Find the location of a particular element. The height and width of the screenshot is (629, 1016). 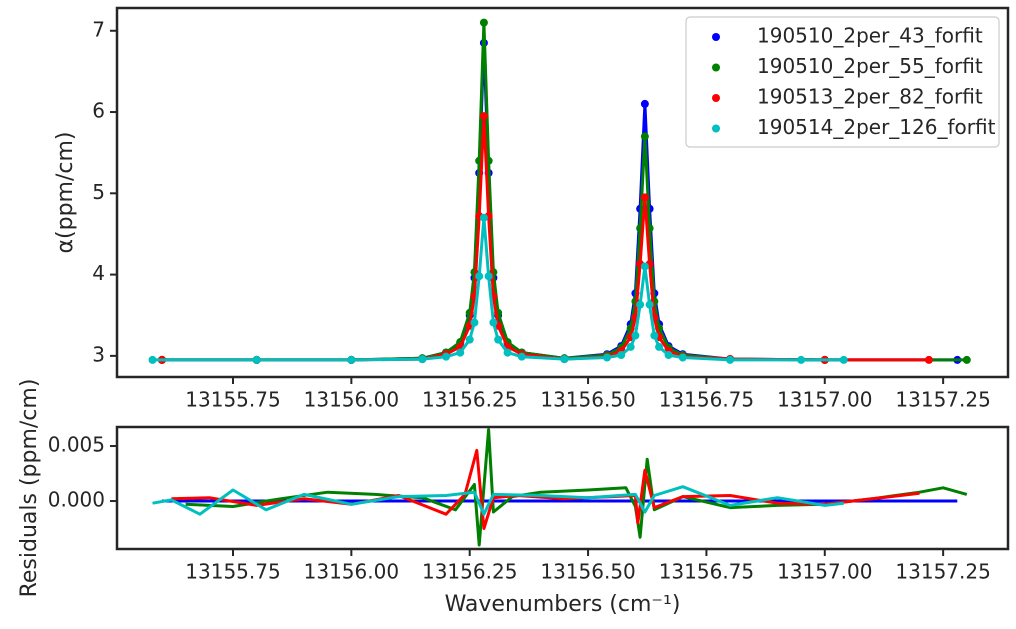

x-axis-label: Wavenumbers (cm⁻¹) is located at coordinates (563, 604).